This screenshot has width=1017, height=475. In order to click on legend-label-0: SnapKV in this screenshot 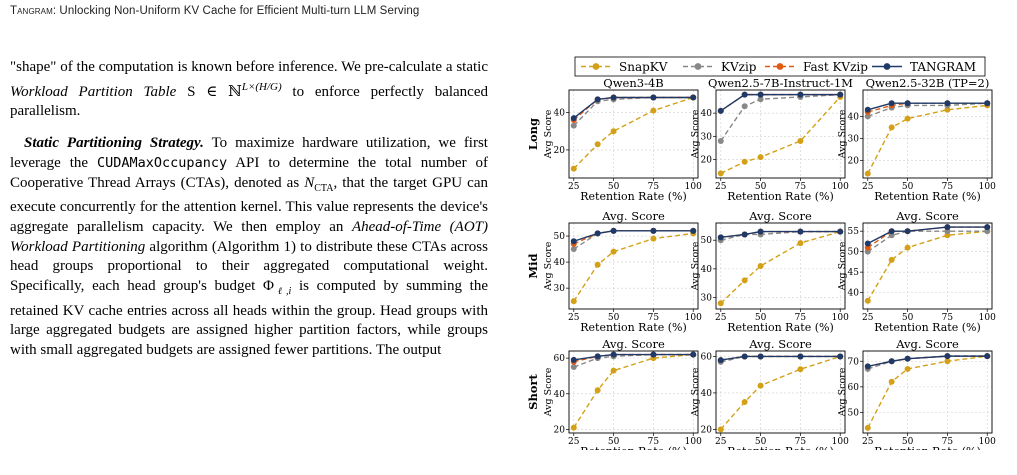, I will do `click(643, 67)`.